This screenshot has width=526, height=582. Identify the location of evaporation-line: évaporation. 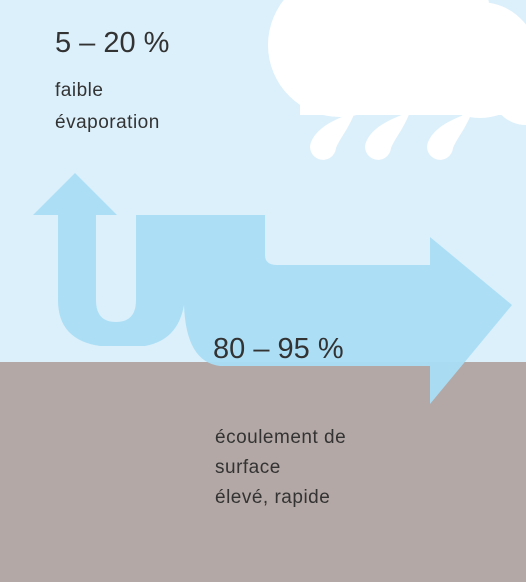
(107, 122).